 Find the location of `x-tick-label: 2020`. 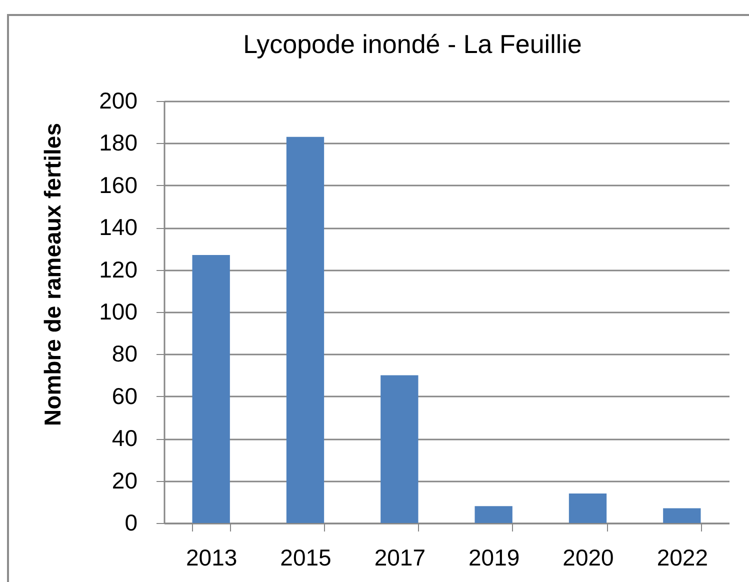

x-tick-label: 2020 is located at coordinates (588, 557).